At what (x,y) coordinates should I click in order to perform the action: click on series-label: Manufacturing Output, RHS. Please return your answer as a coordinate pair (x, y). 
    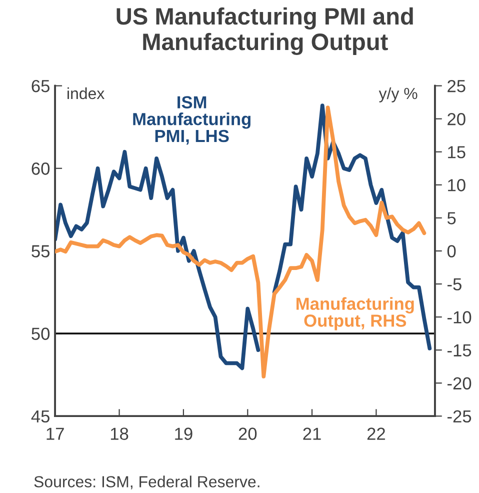
    Looking at the image, I should click on (355, 313).